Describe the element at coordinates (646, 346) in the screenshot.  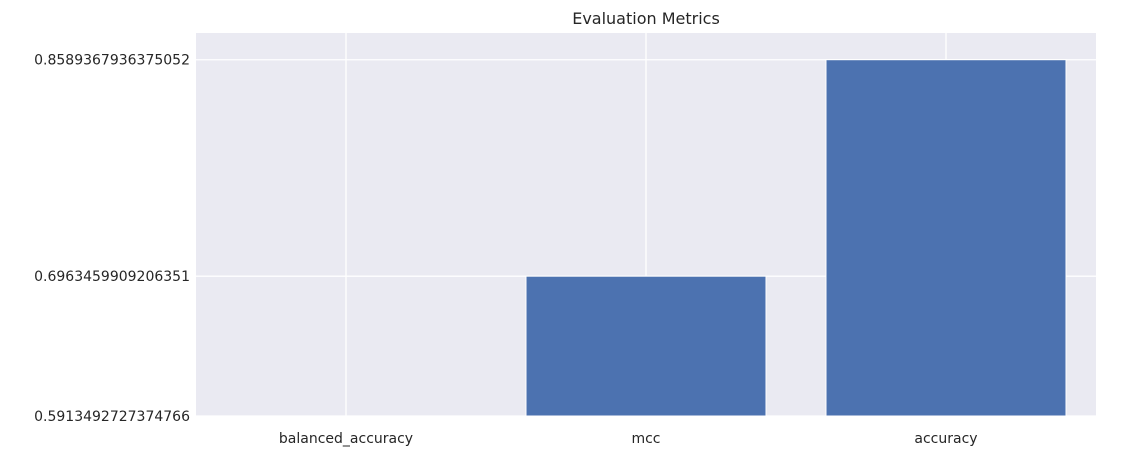
I see `bar-mcc` at that location.